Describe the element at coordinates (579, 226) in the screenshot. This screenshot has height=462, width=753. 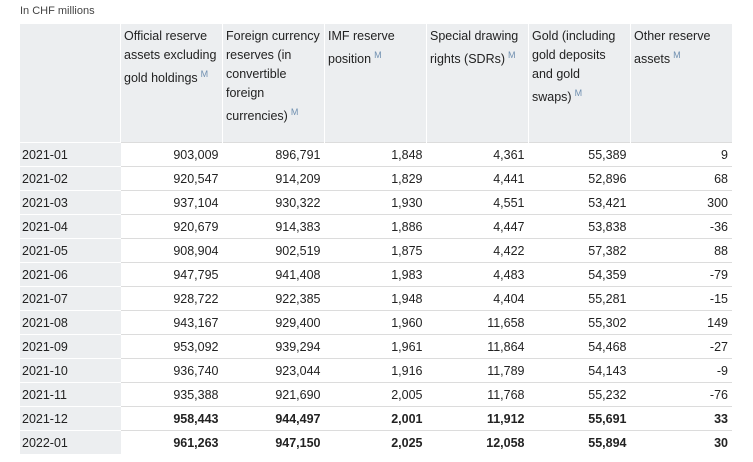
I see `value-cell: 53,838` at that location.